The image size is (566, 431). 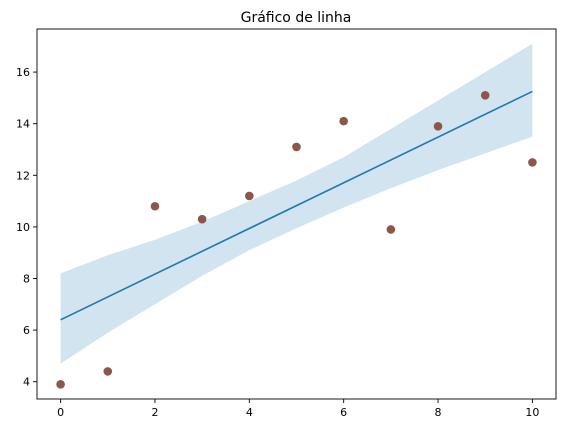 I want to click on x-tick-label: 4, so click(x=249, y=412).